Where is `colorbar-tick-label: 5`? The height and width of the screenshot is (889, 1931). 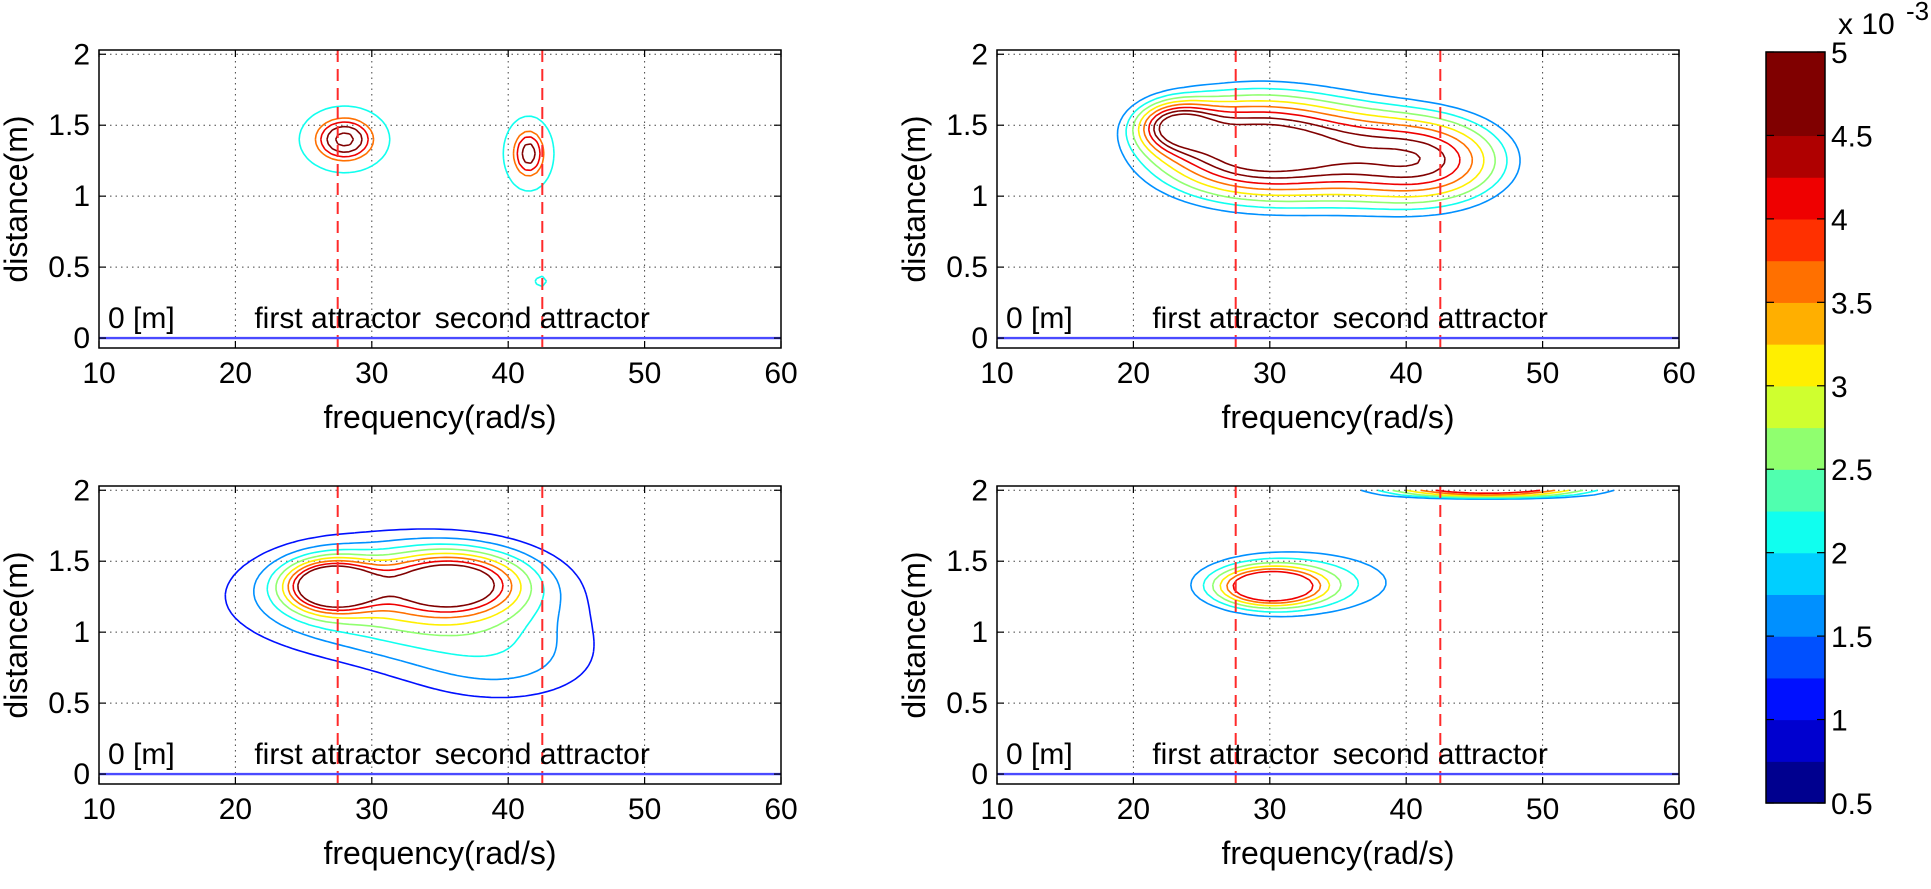
colorbar-tick-label: 5 is located at coordinates (1839, 53).